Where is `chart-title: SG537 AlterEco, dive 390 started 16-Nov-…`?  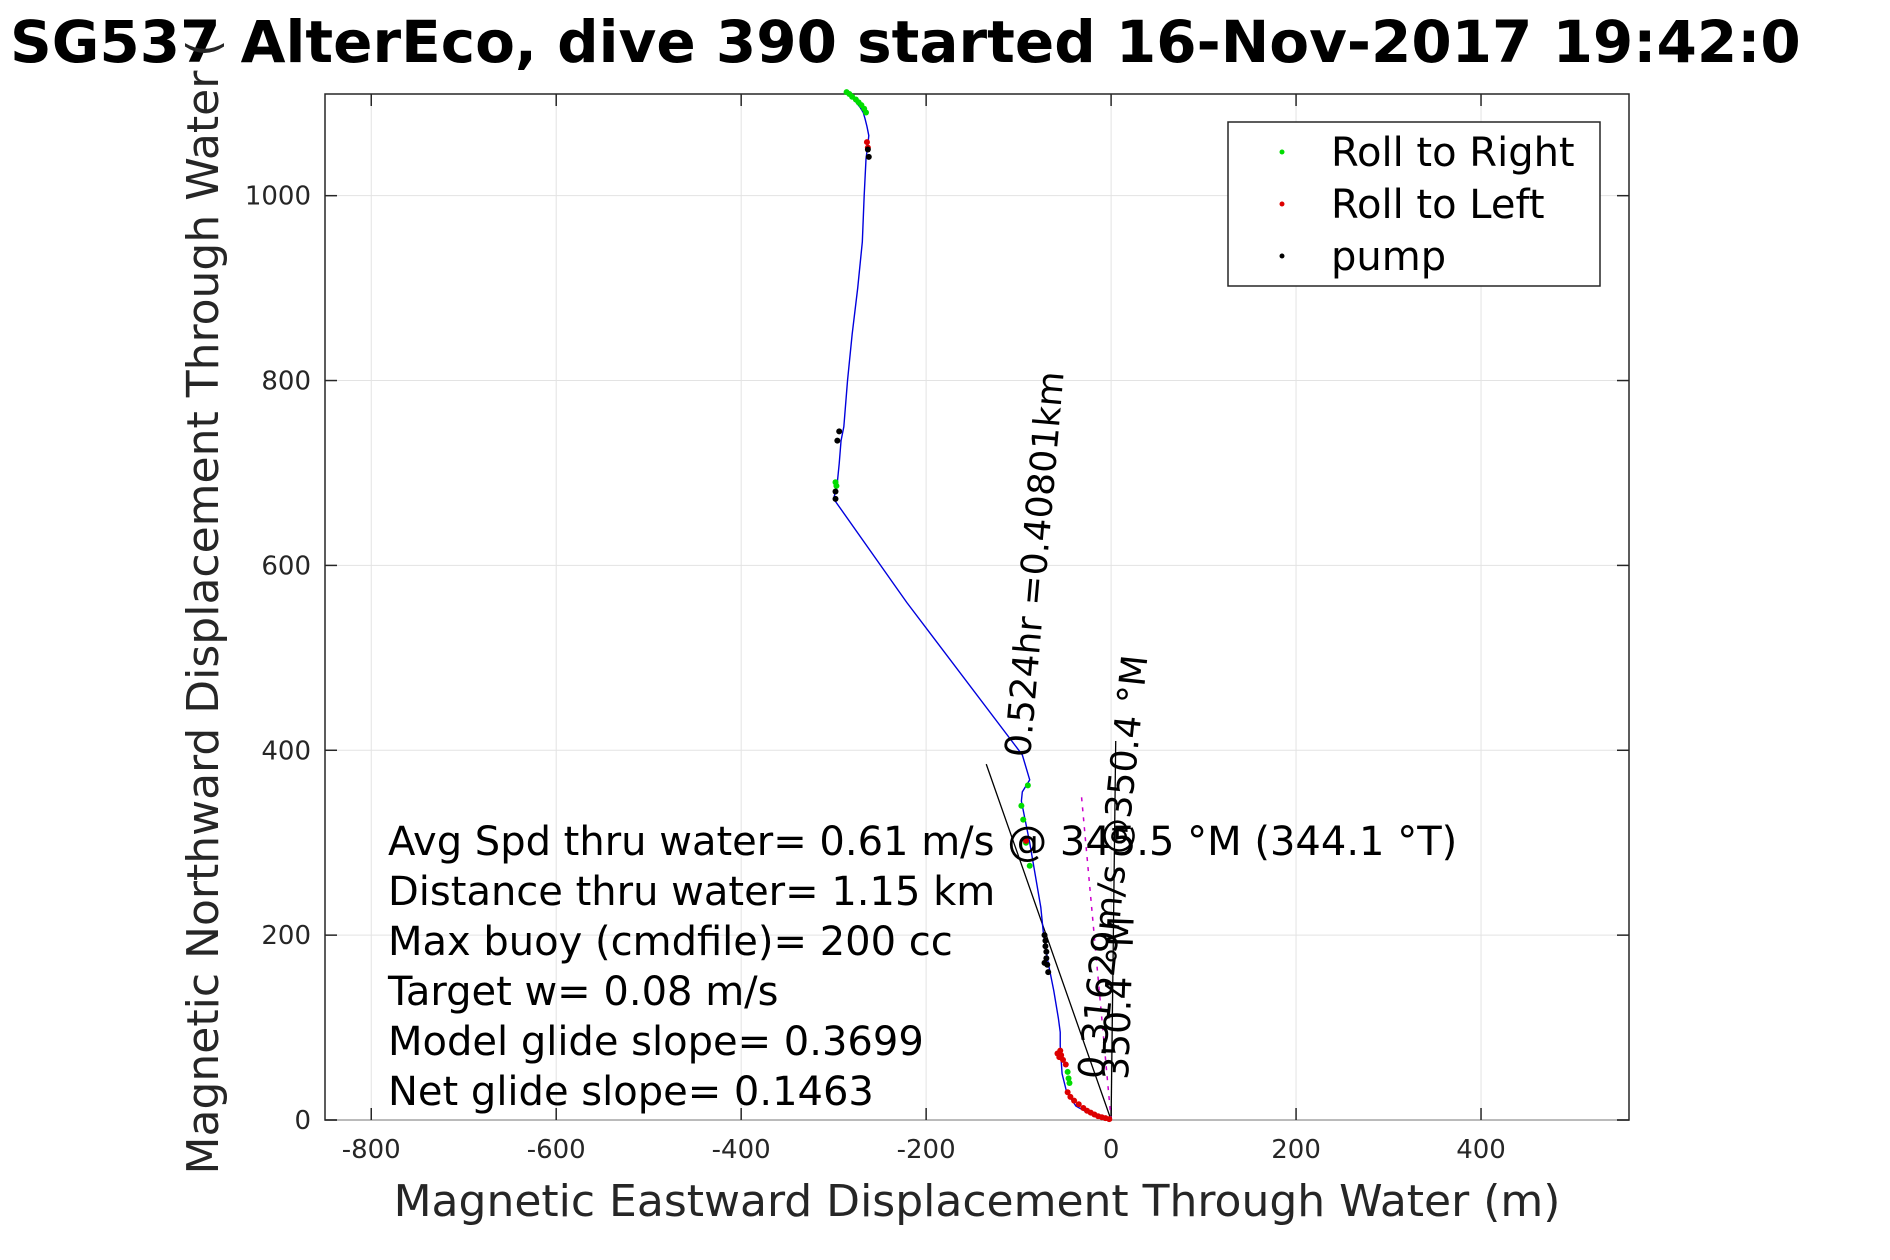
chart-title: SG537 AlterEco, dive 390 started 16-Nov-… is located at coordinates (905, 42).